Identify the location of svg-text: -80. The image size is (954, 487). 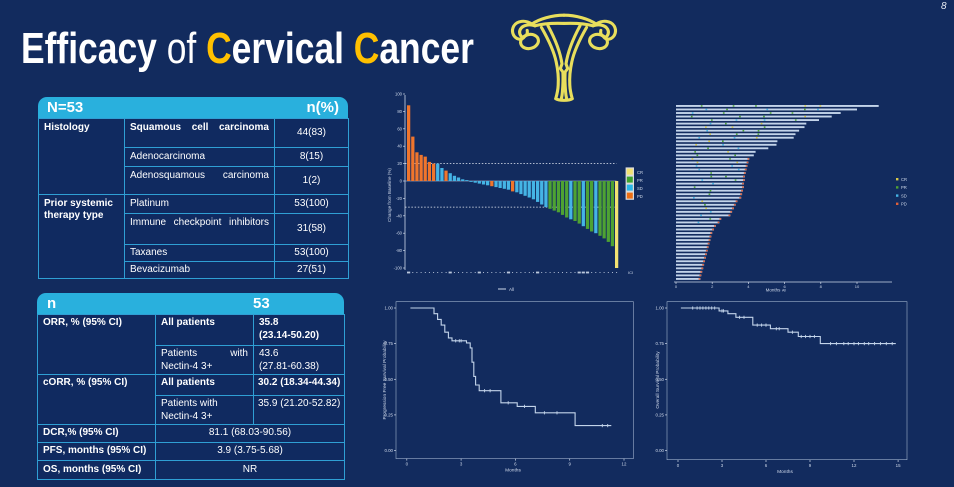
(399, 250).